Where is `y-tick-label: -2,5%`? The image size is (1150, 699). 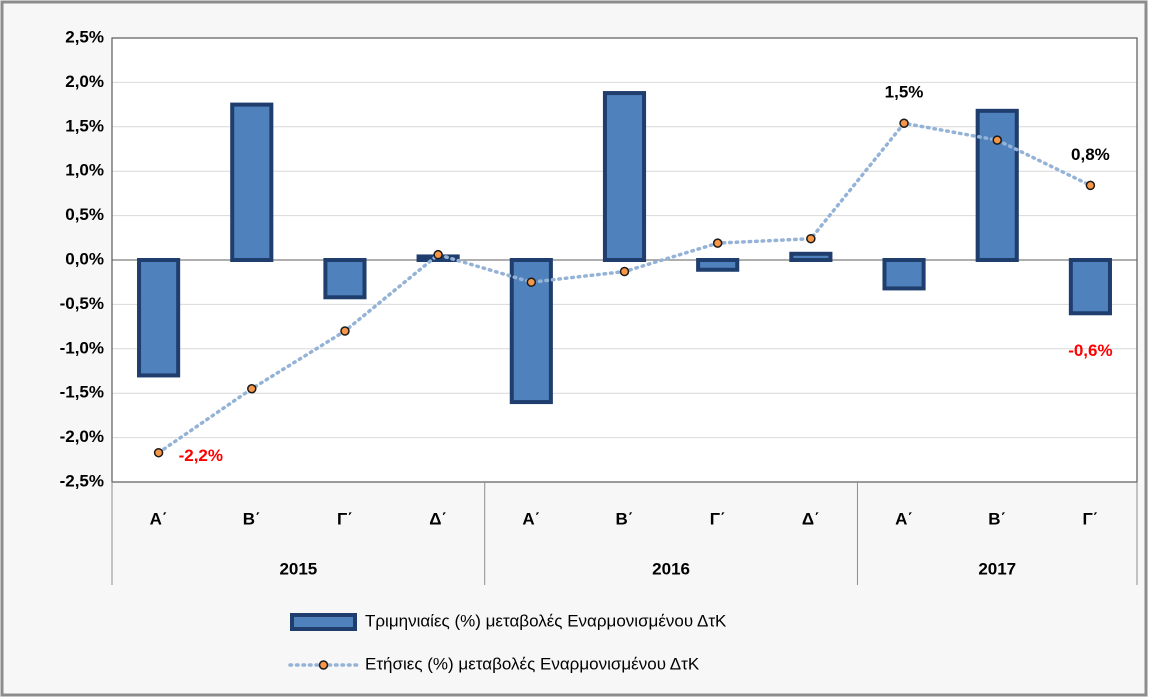
y-tick-label: -2,5% is located at coordinates (82, 480).